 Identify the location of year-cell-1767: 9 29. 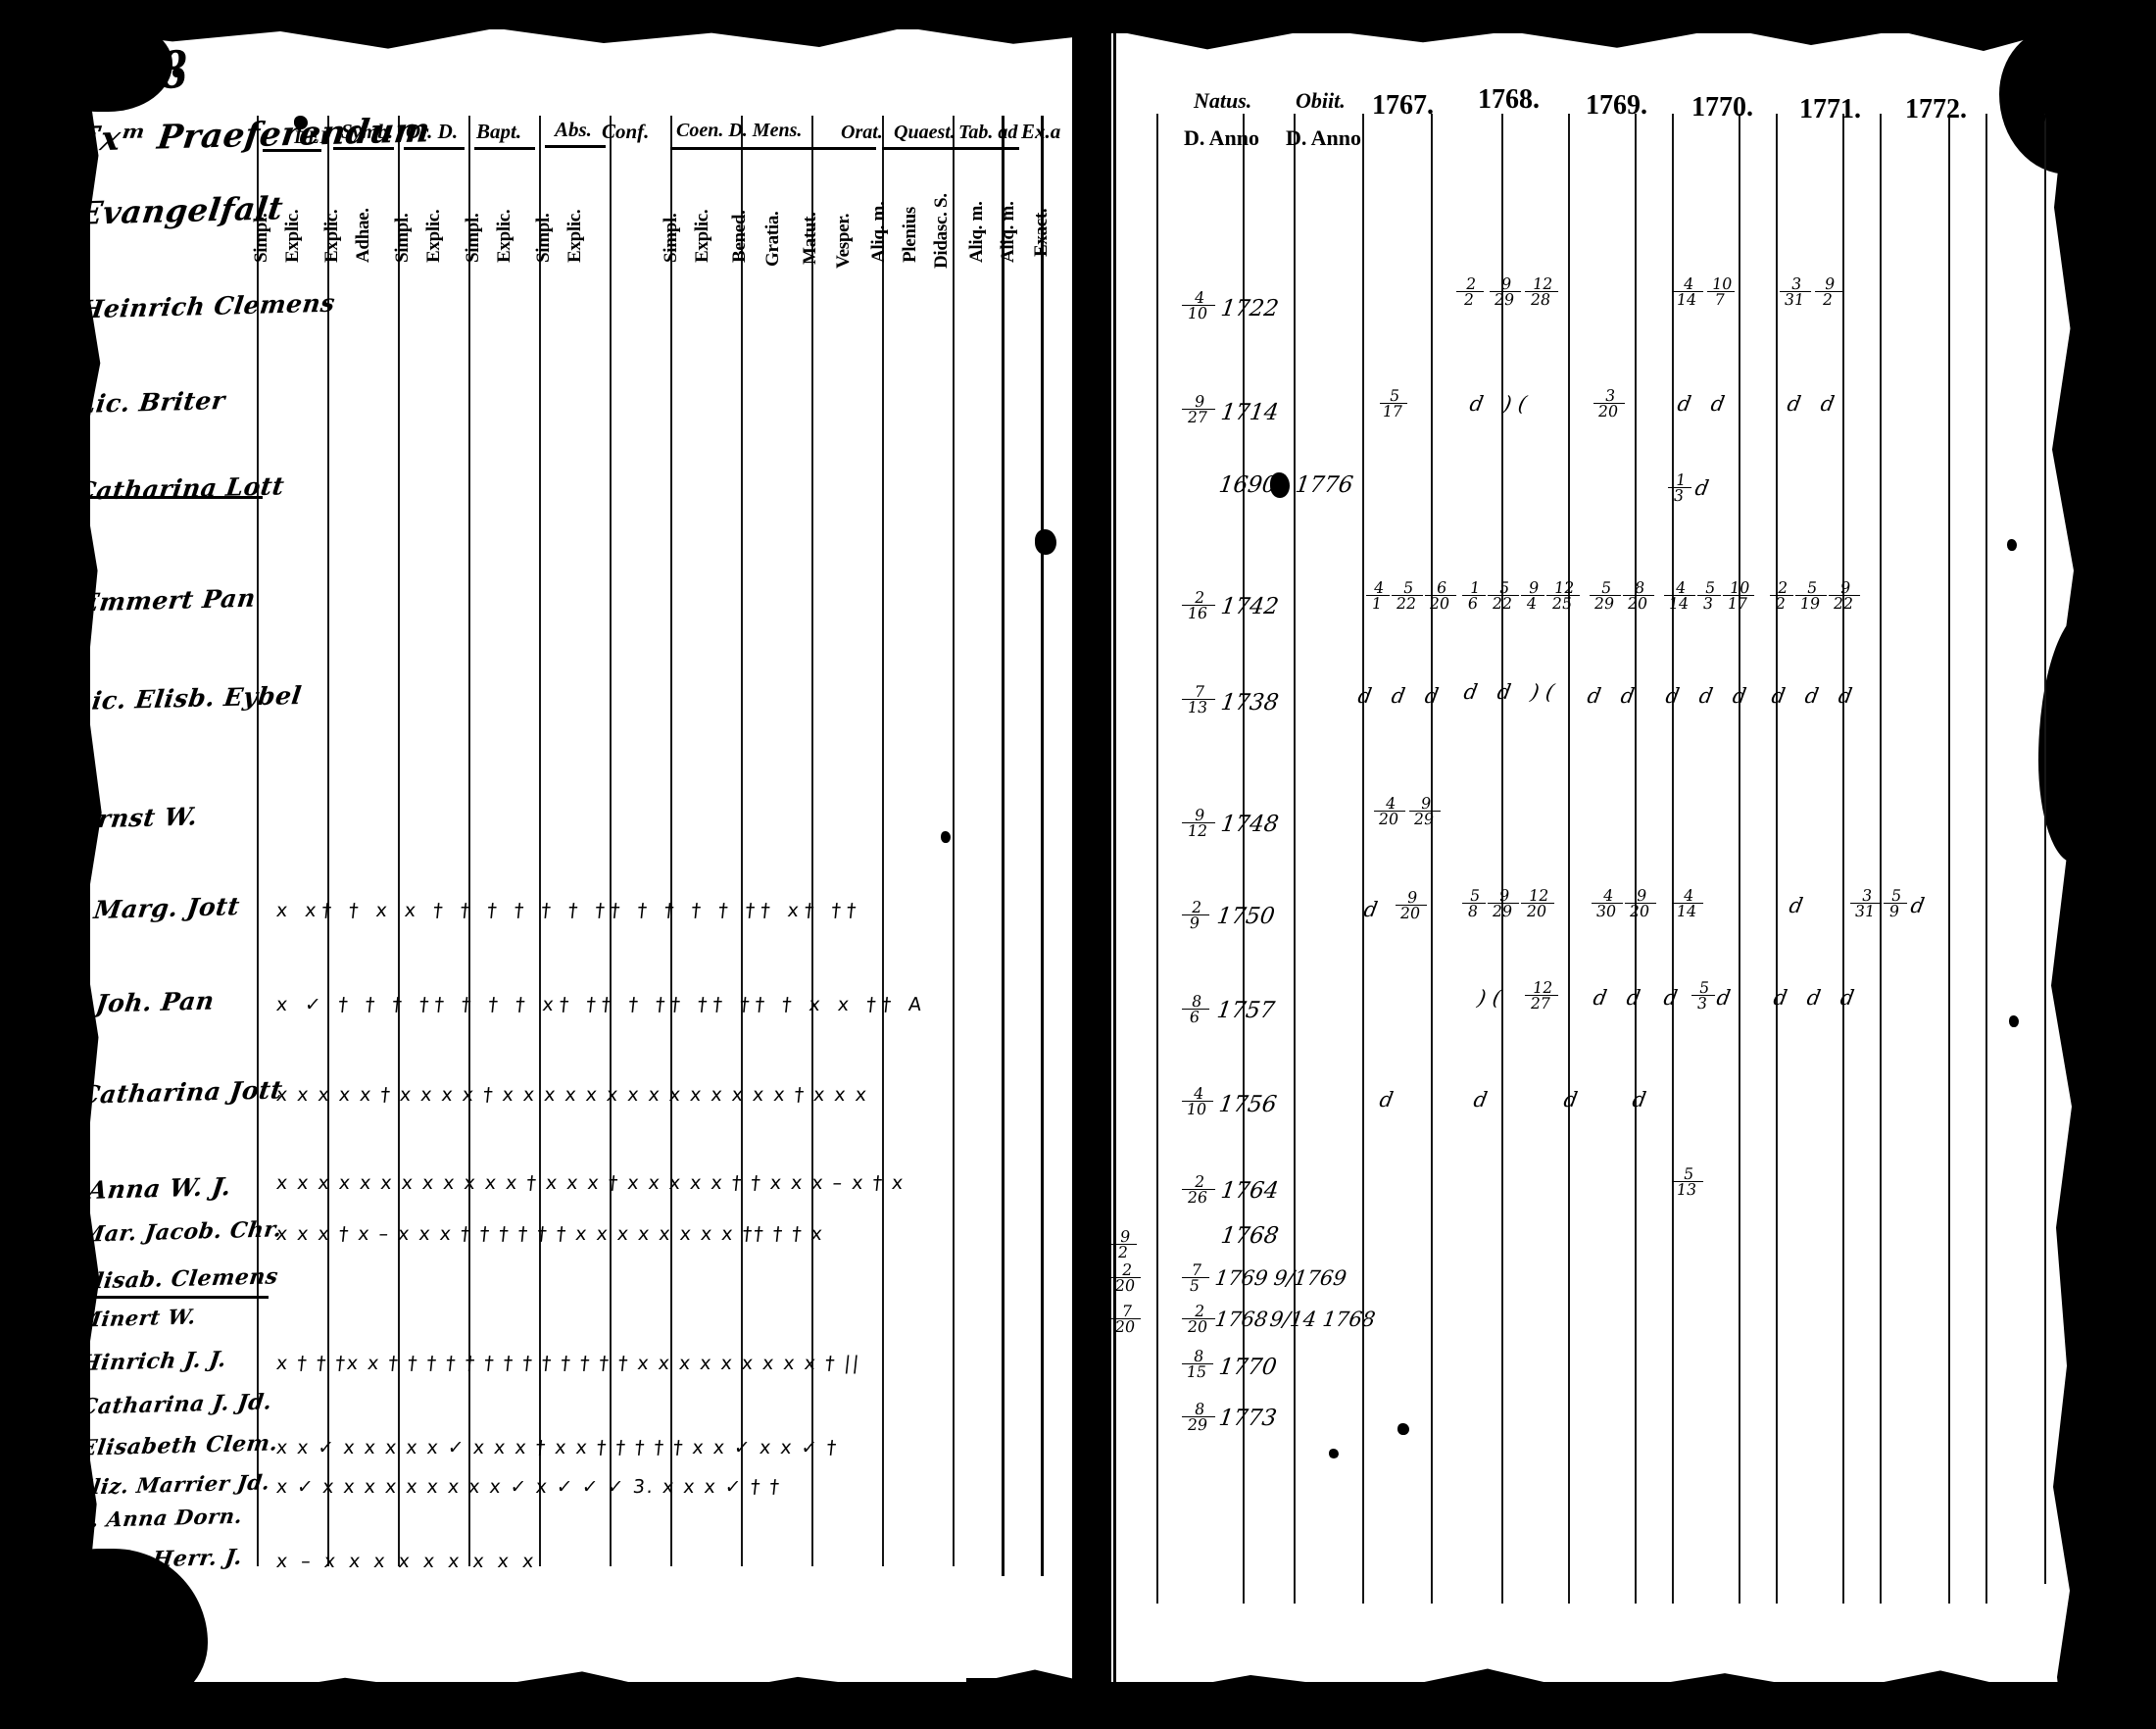
(1424, 811).